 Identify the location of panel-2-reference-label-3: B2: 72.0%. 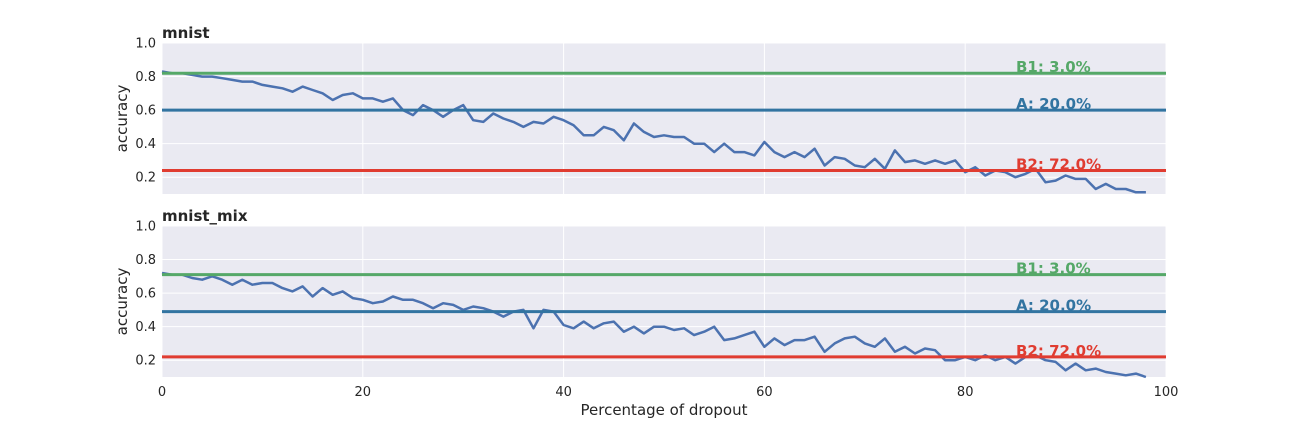
(1058, 351).